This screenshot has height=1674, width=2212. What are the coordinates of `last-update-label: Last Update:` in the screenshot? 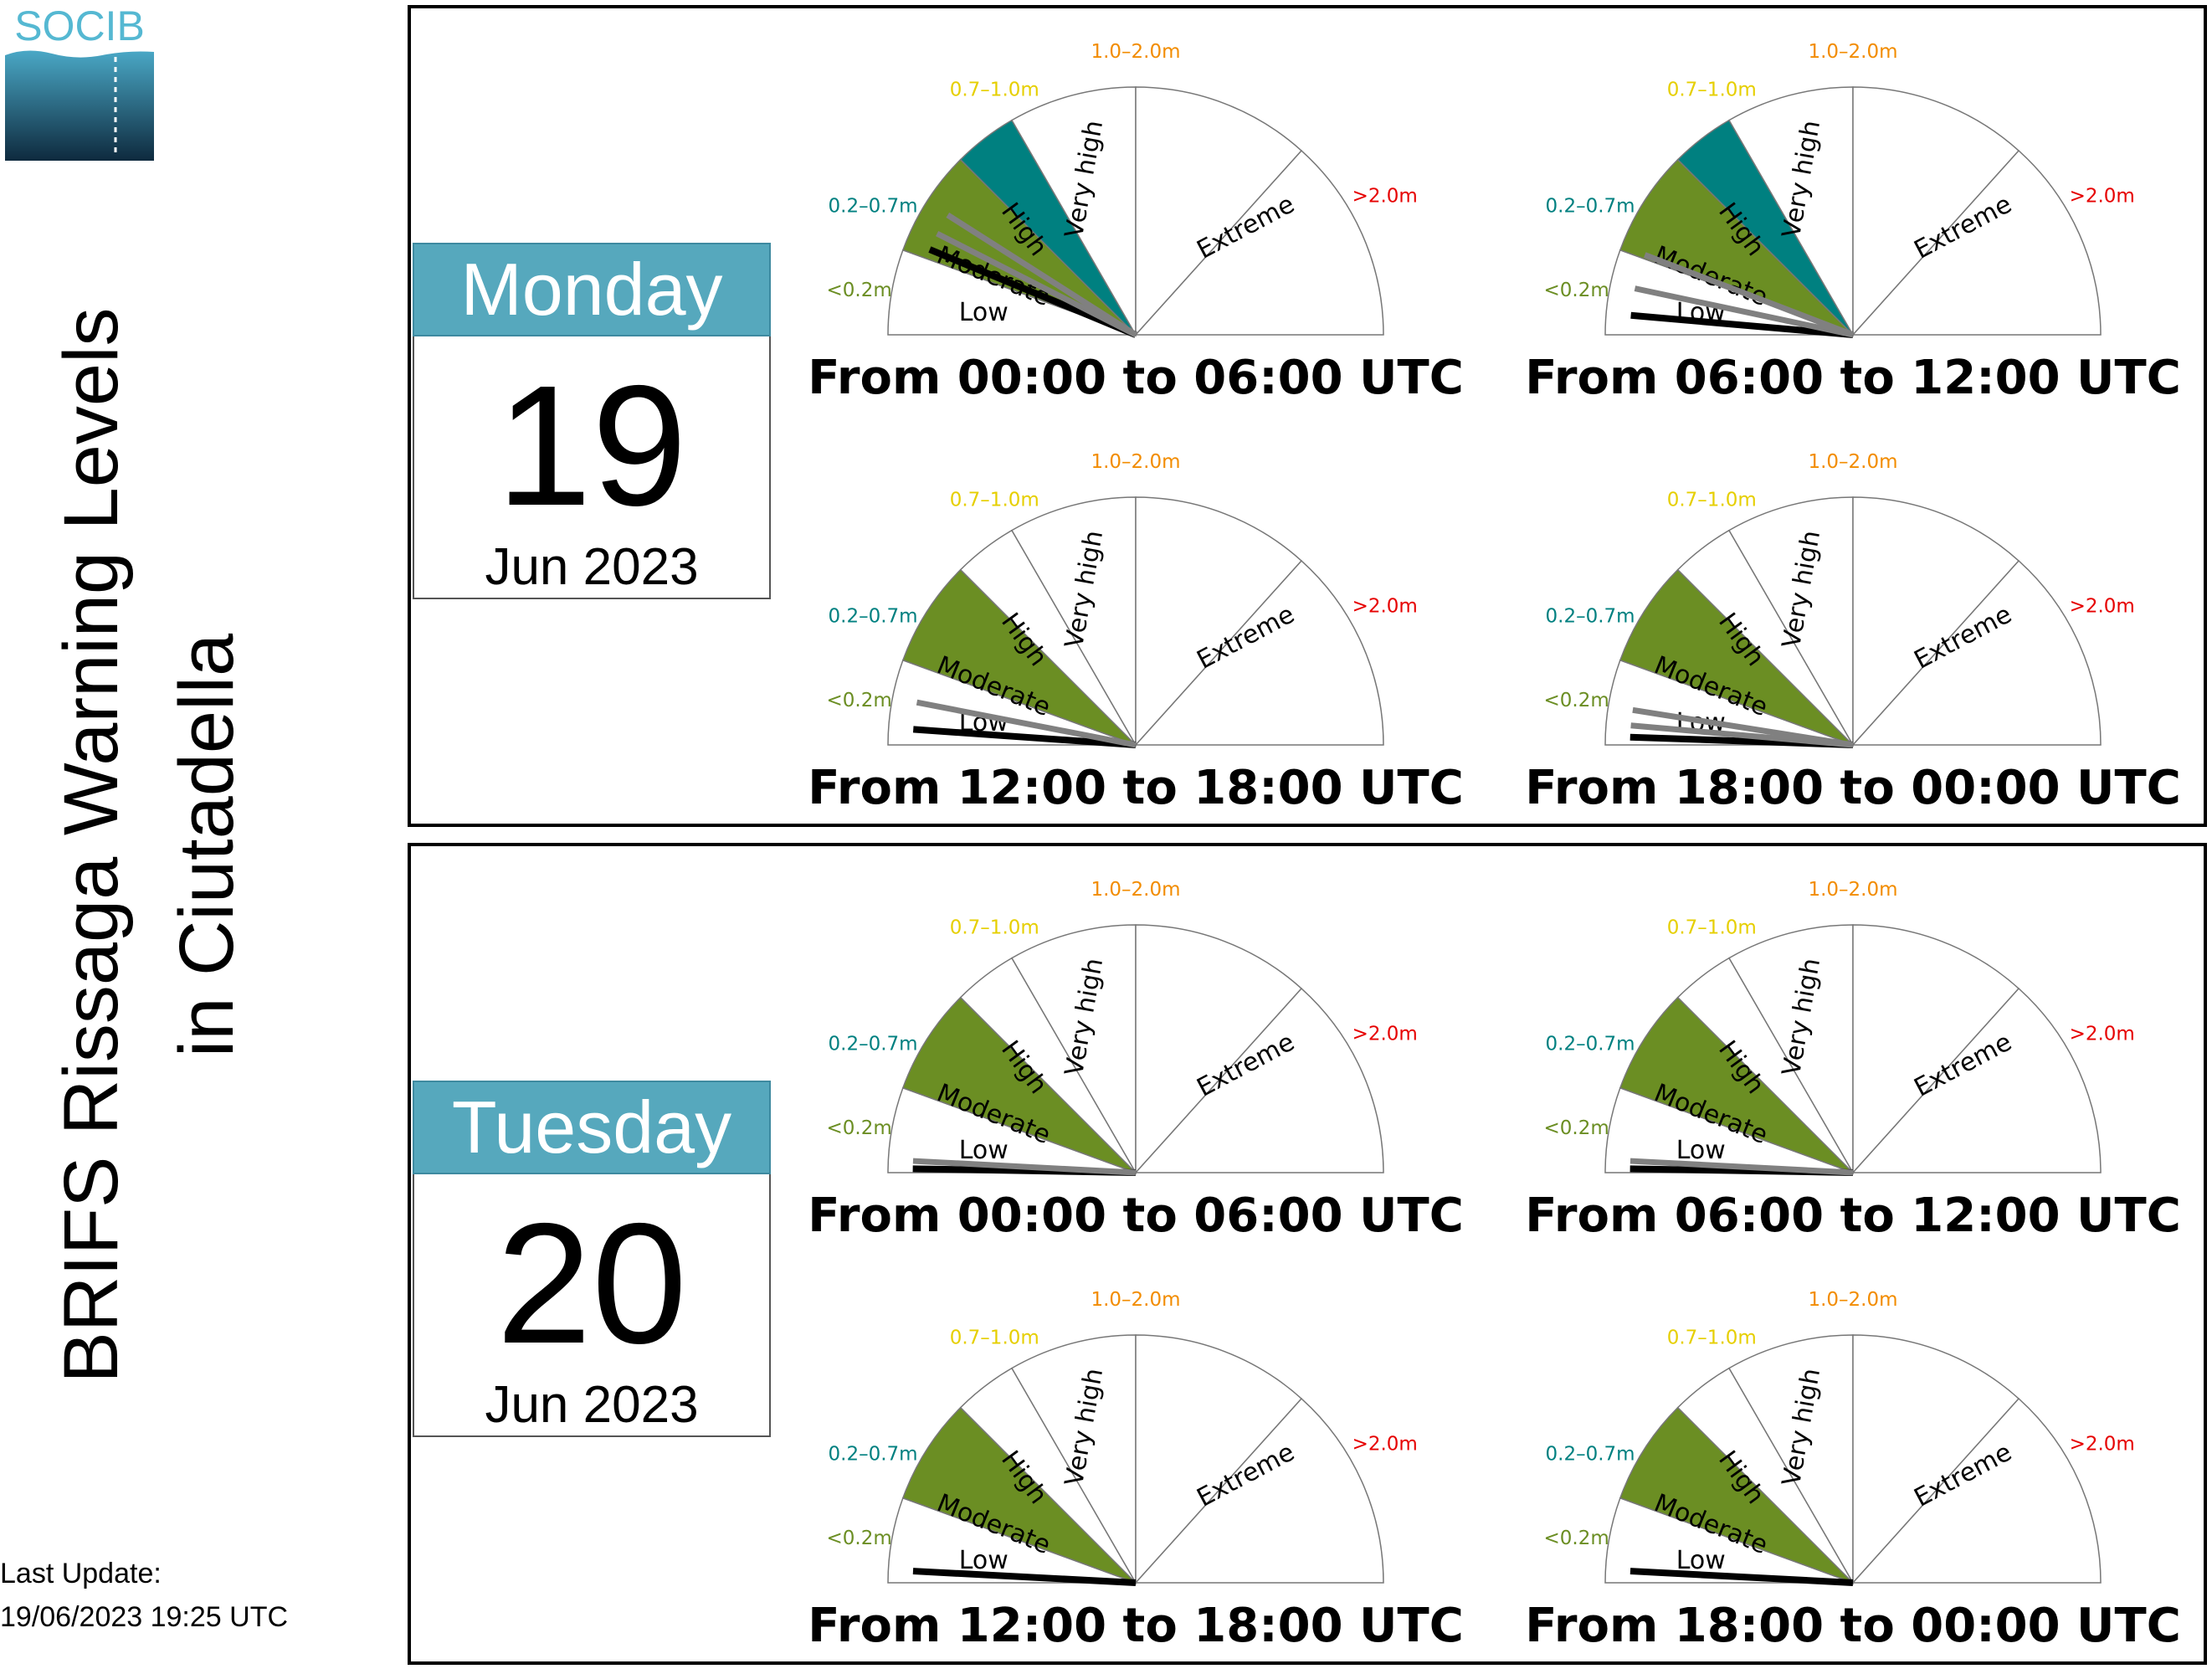 It's located at (81, 1573).